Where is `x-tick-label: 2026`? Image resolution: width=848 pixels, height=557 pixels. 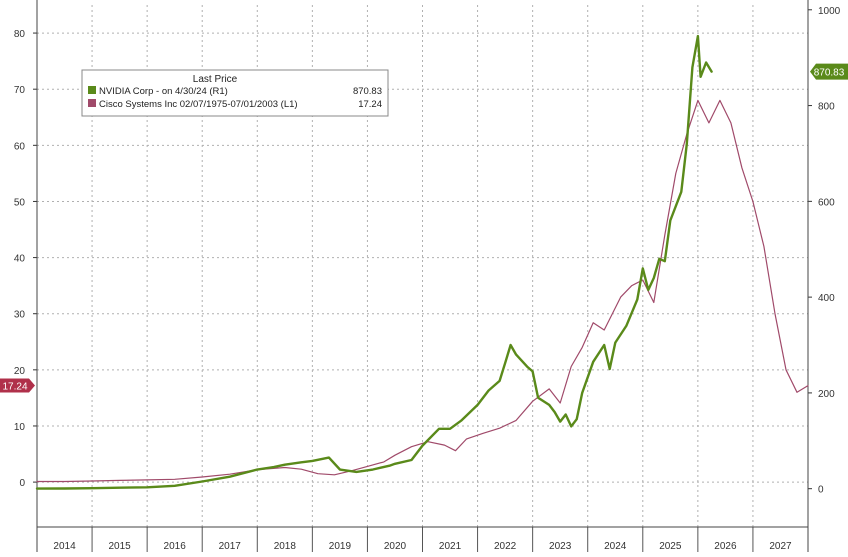 x-tick-label: 2026 is located at coordinates (725, 546).